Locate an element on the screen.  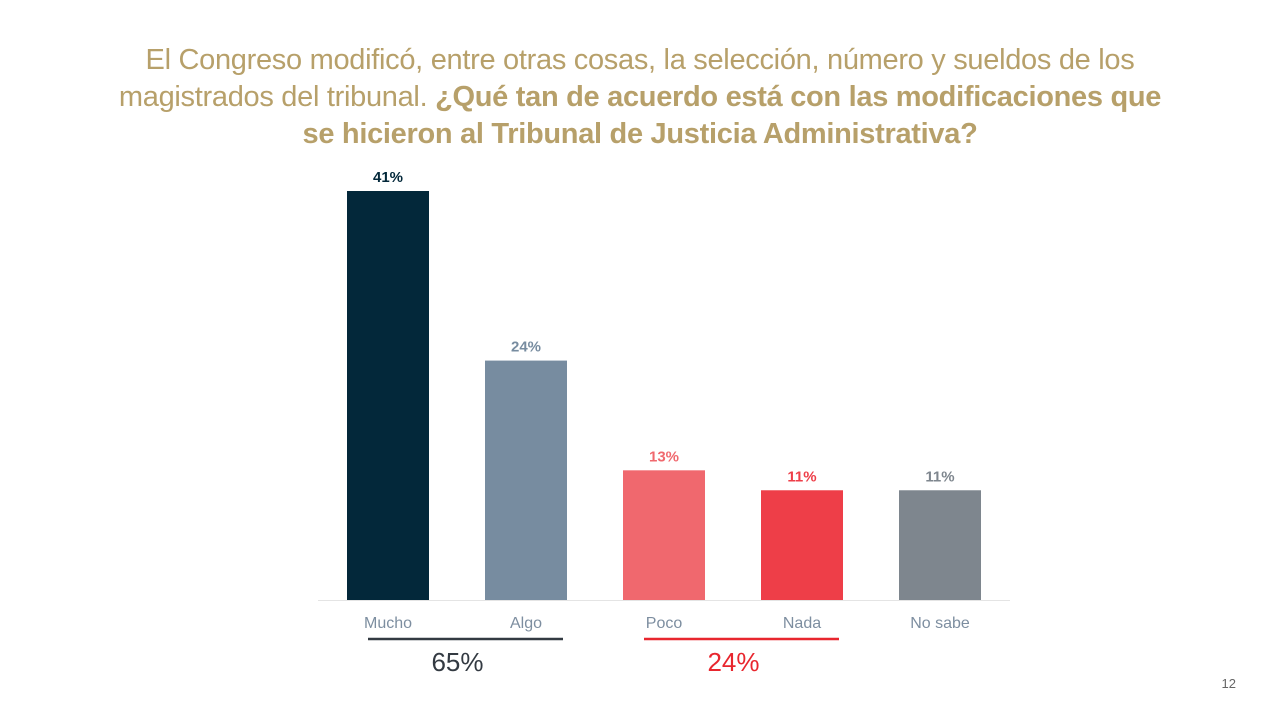
bar-nada is located at coordinates (802, 545).